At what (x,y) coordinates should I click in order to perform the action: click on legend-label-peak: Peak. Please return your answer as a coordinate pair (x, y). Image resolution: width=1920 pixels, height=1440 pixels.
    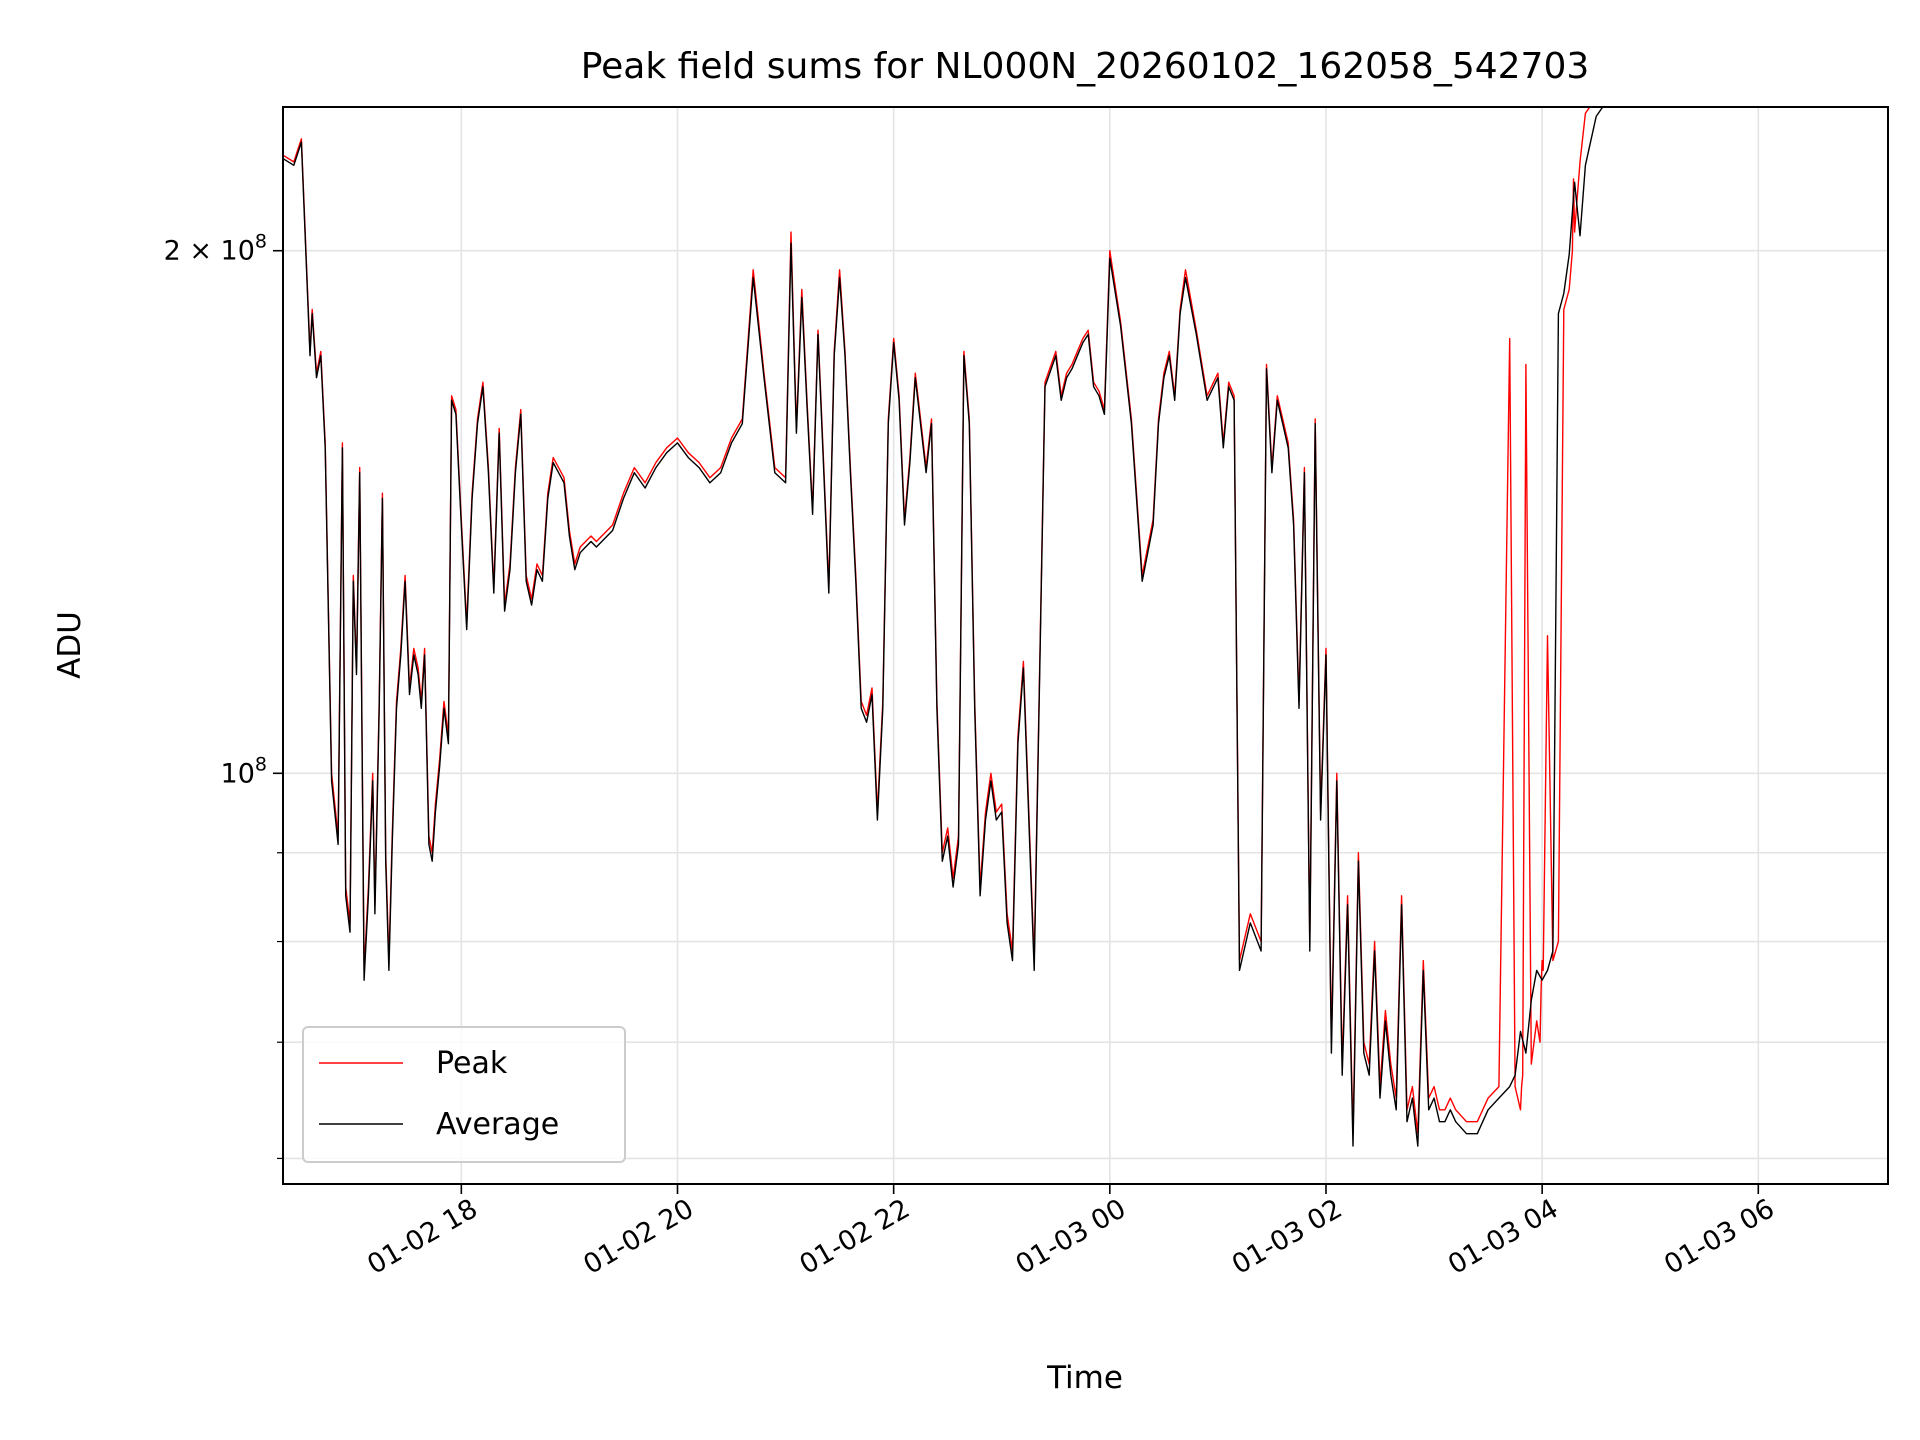
    Looking at the image, I should click on (472, 1063).